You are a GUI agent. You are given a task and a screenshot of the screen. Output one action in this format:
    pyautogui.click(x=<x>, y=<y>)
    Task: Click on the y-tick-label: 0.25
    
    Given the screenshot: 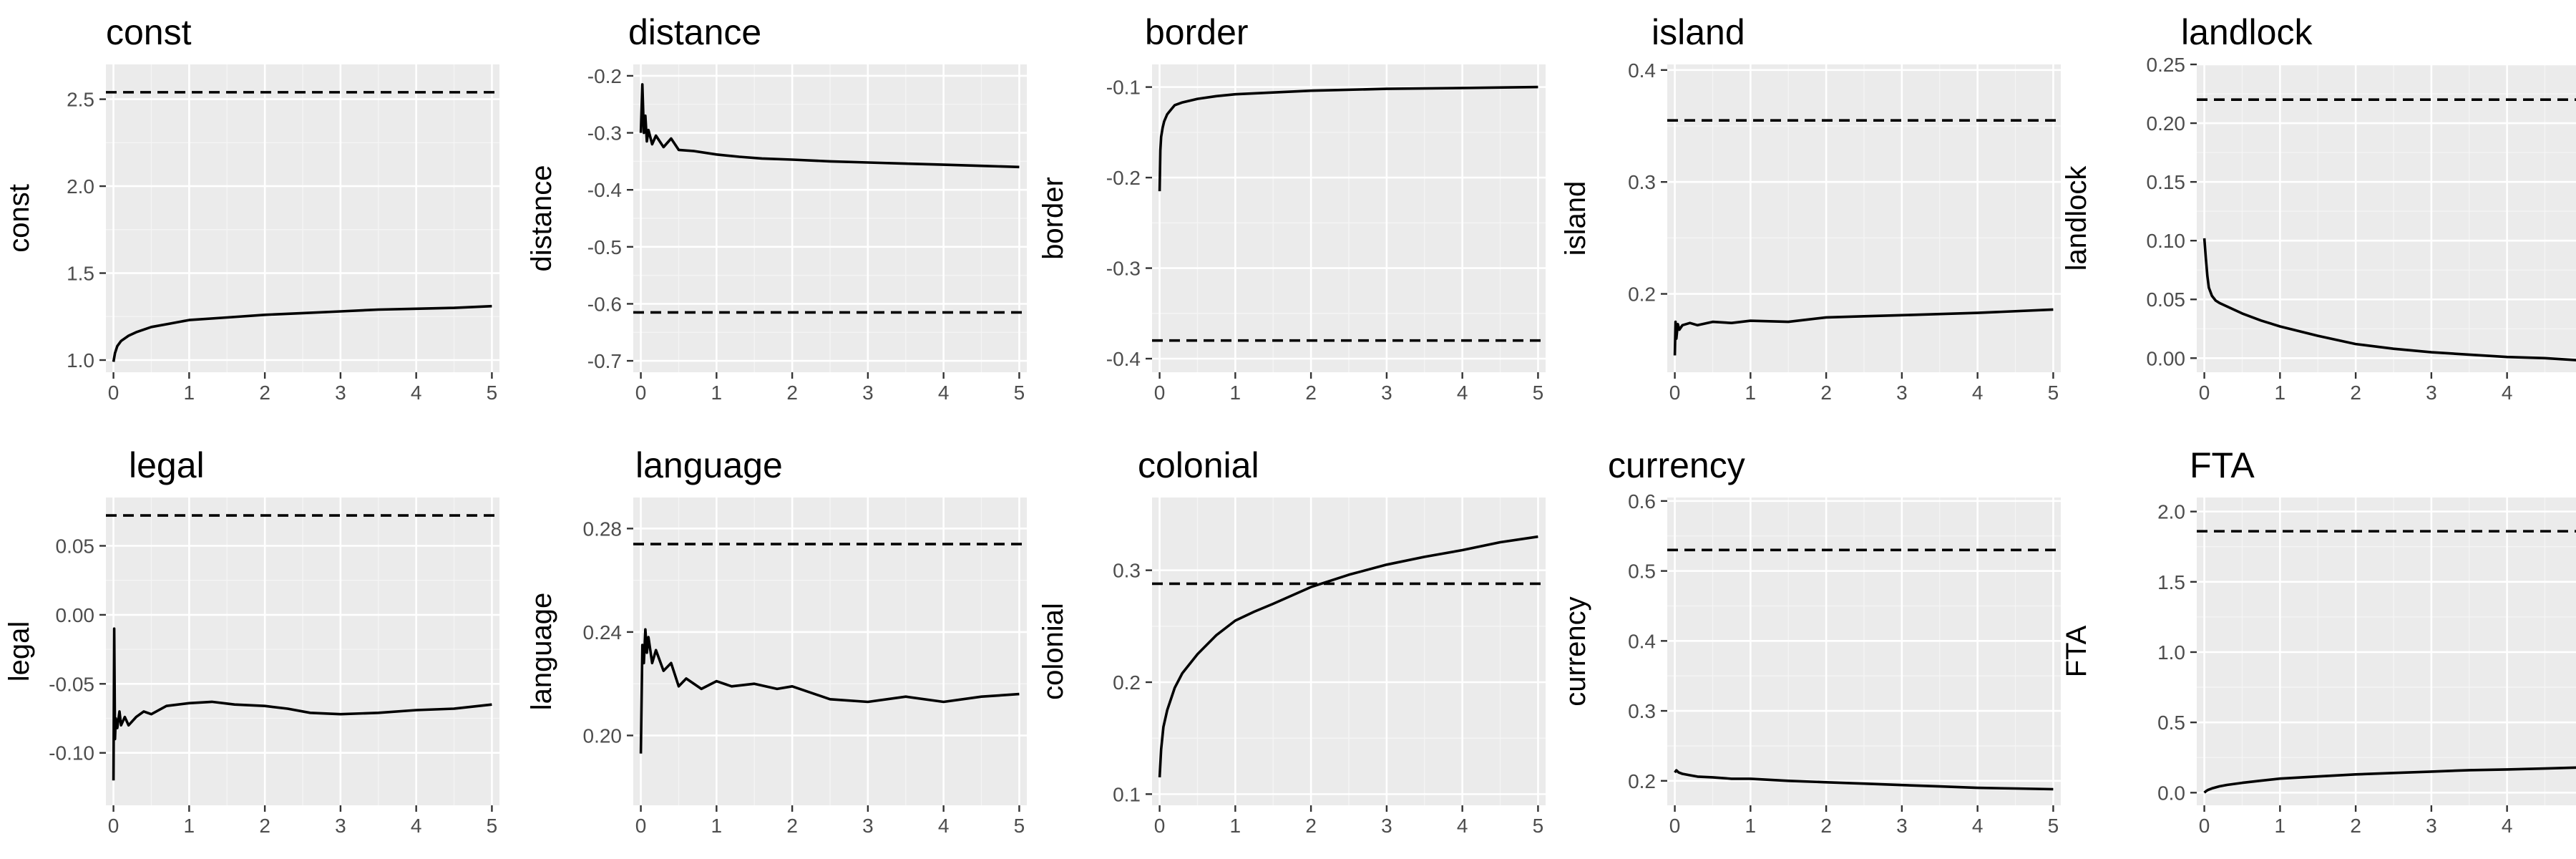 What is the action you would take?
    pyautogui.click(x=2166, y=65)
    